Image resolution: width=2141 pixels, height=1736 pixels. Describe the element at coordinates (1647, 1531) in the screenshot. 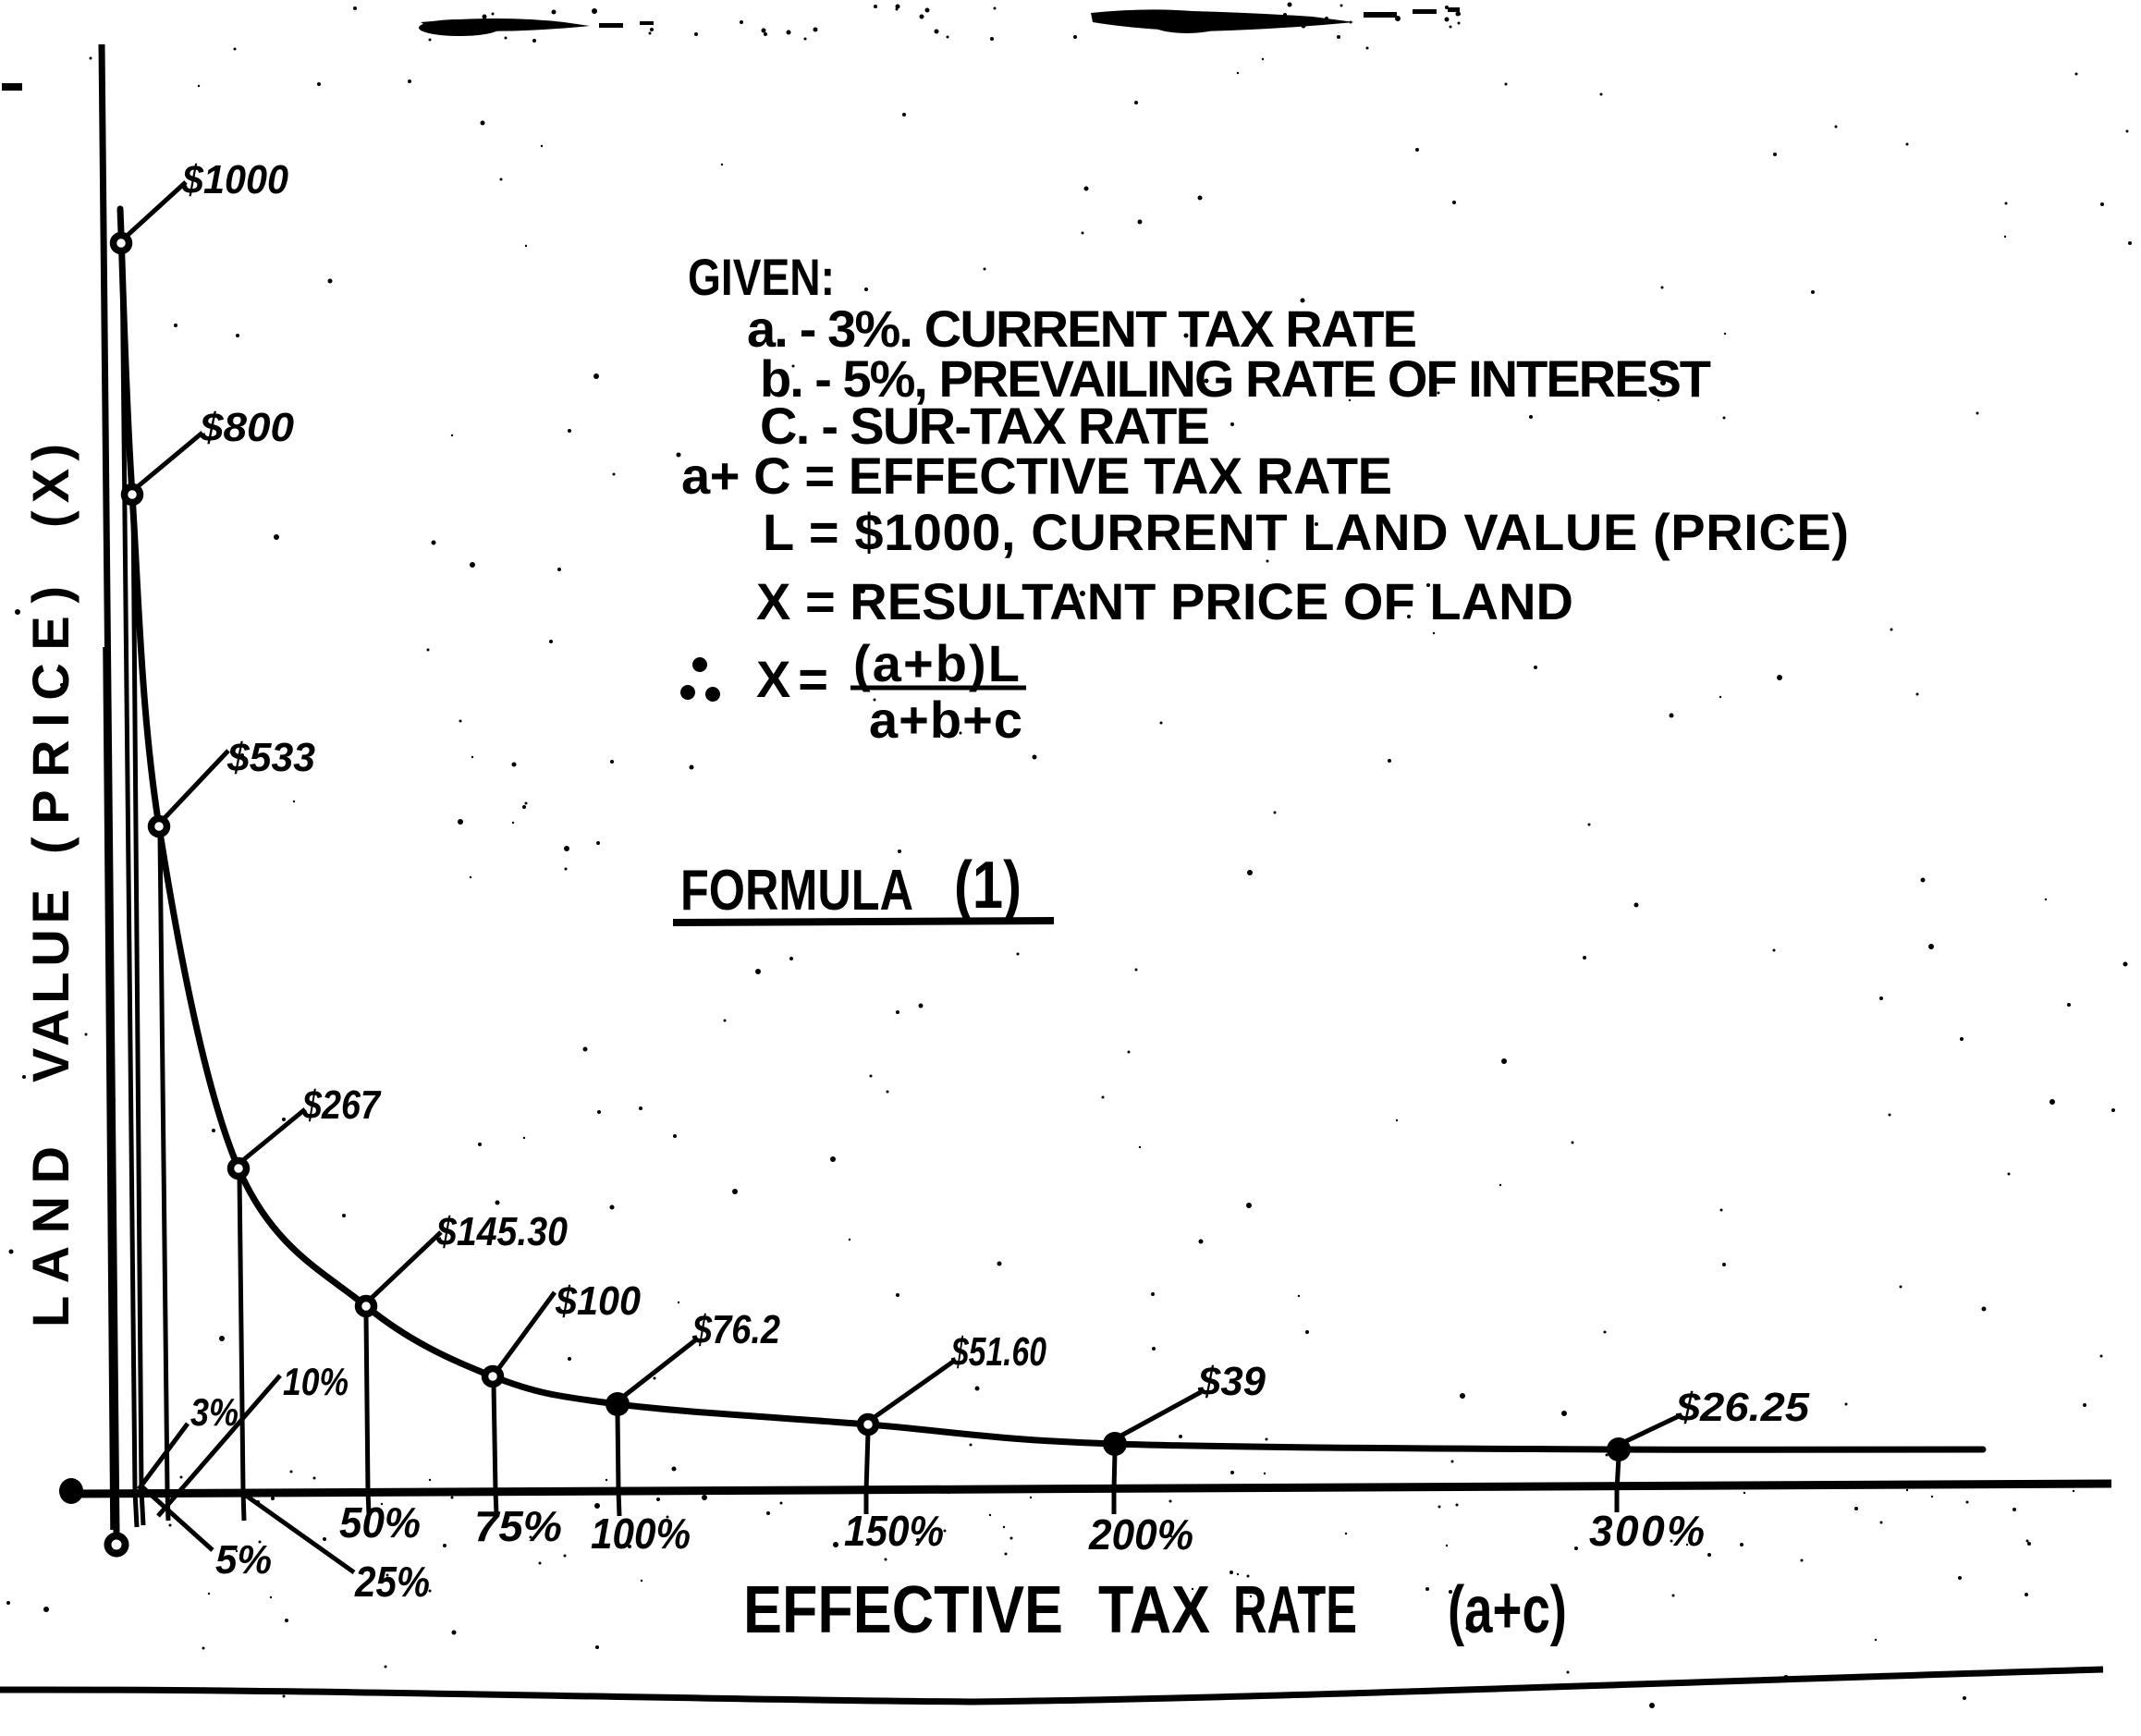

I see `svg-text: 300%` at that location.